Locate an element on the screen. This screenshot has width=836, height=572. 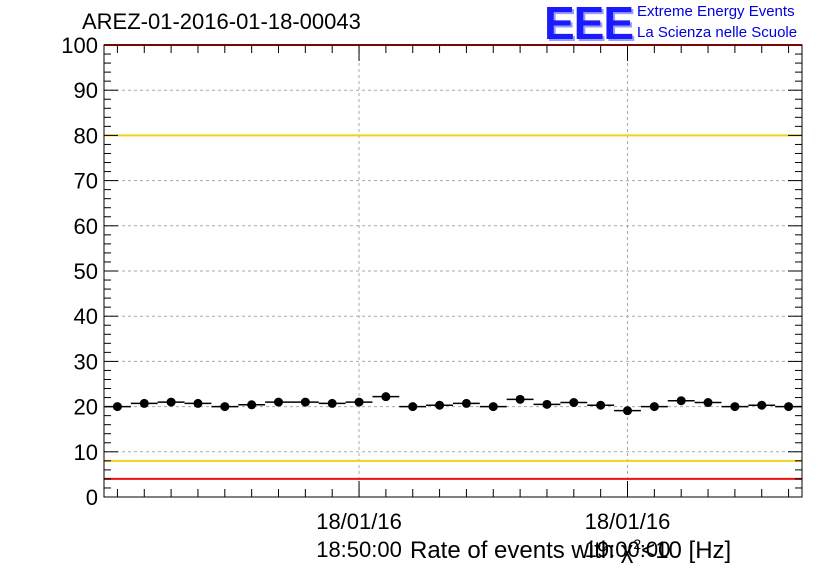
y-tick-label: 20 is located at coordinates (86, 407).